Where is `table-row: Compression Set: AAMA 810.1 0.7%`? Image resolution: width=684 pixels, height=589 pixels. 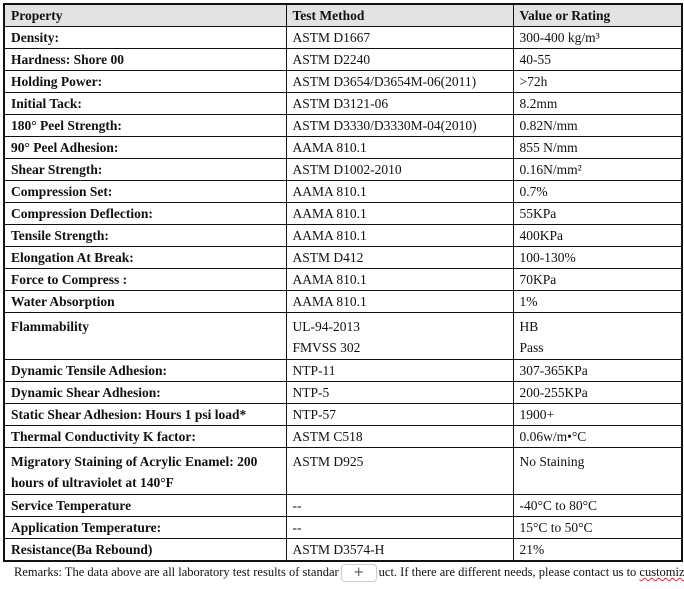
table-row: Compression Set: AAMA 810.1 0.7% is located at coordinates (343, 191).